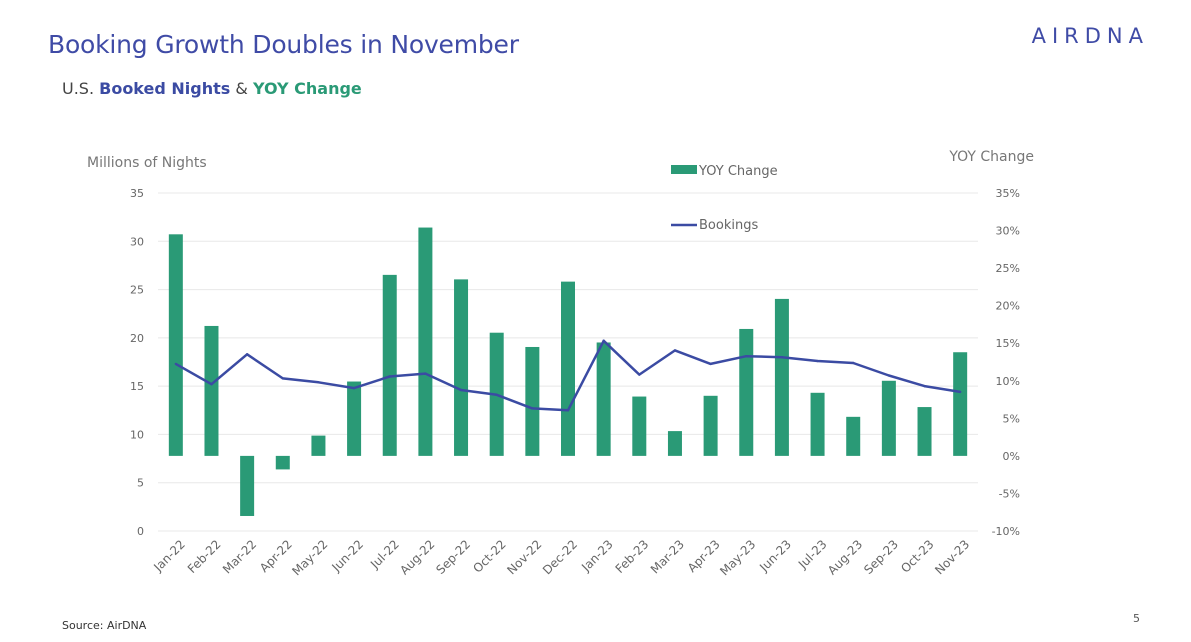  I want to click on x-tick-label: Aug-23, so click(845, 557).